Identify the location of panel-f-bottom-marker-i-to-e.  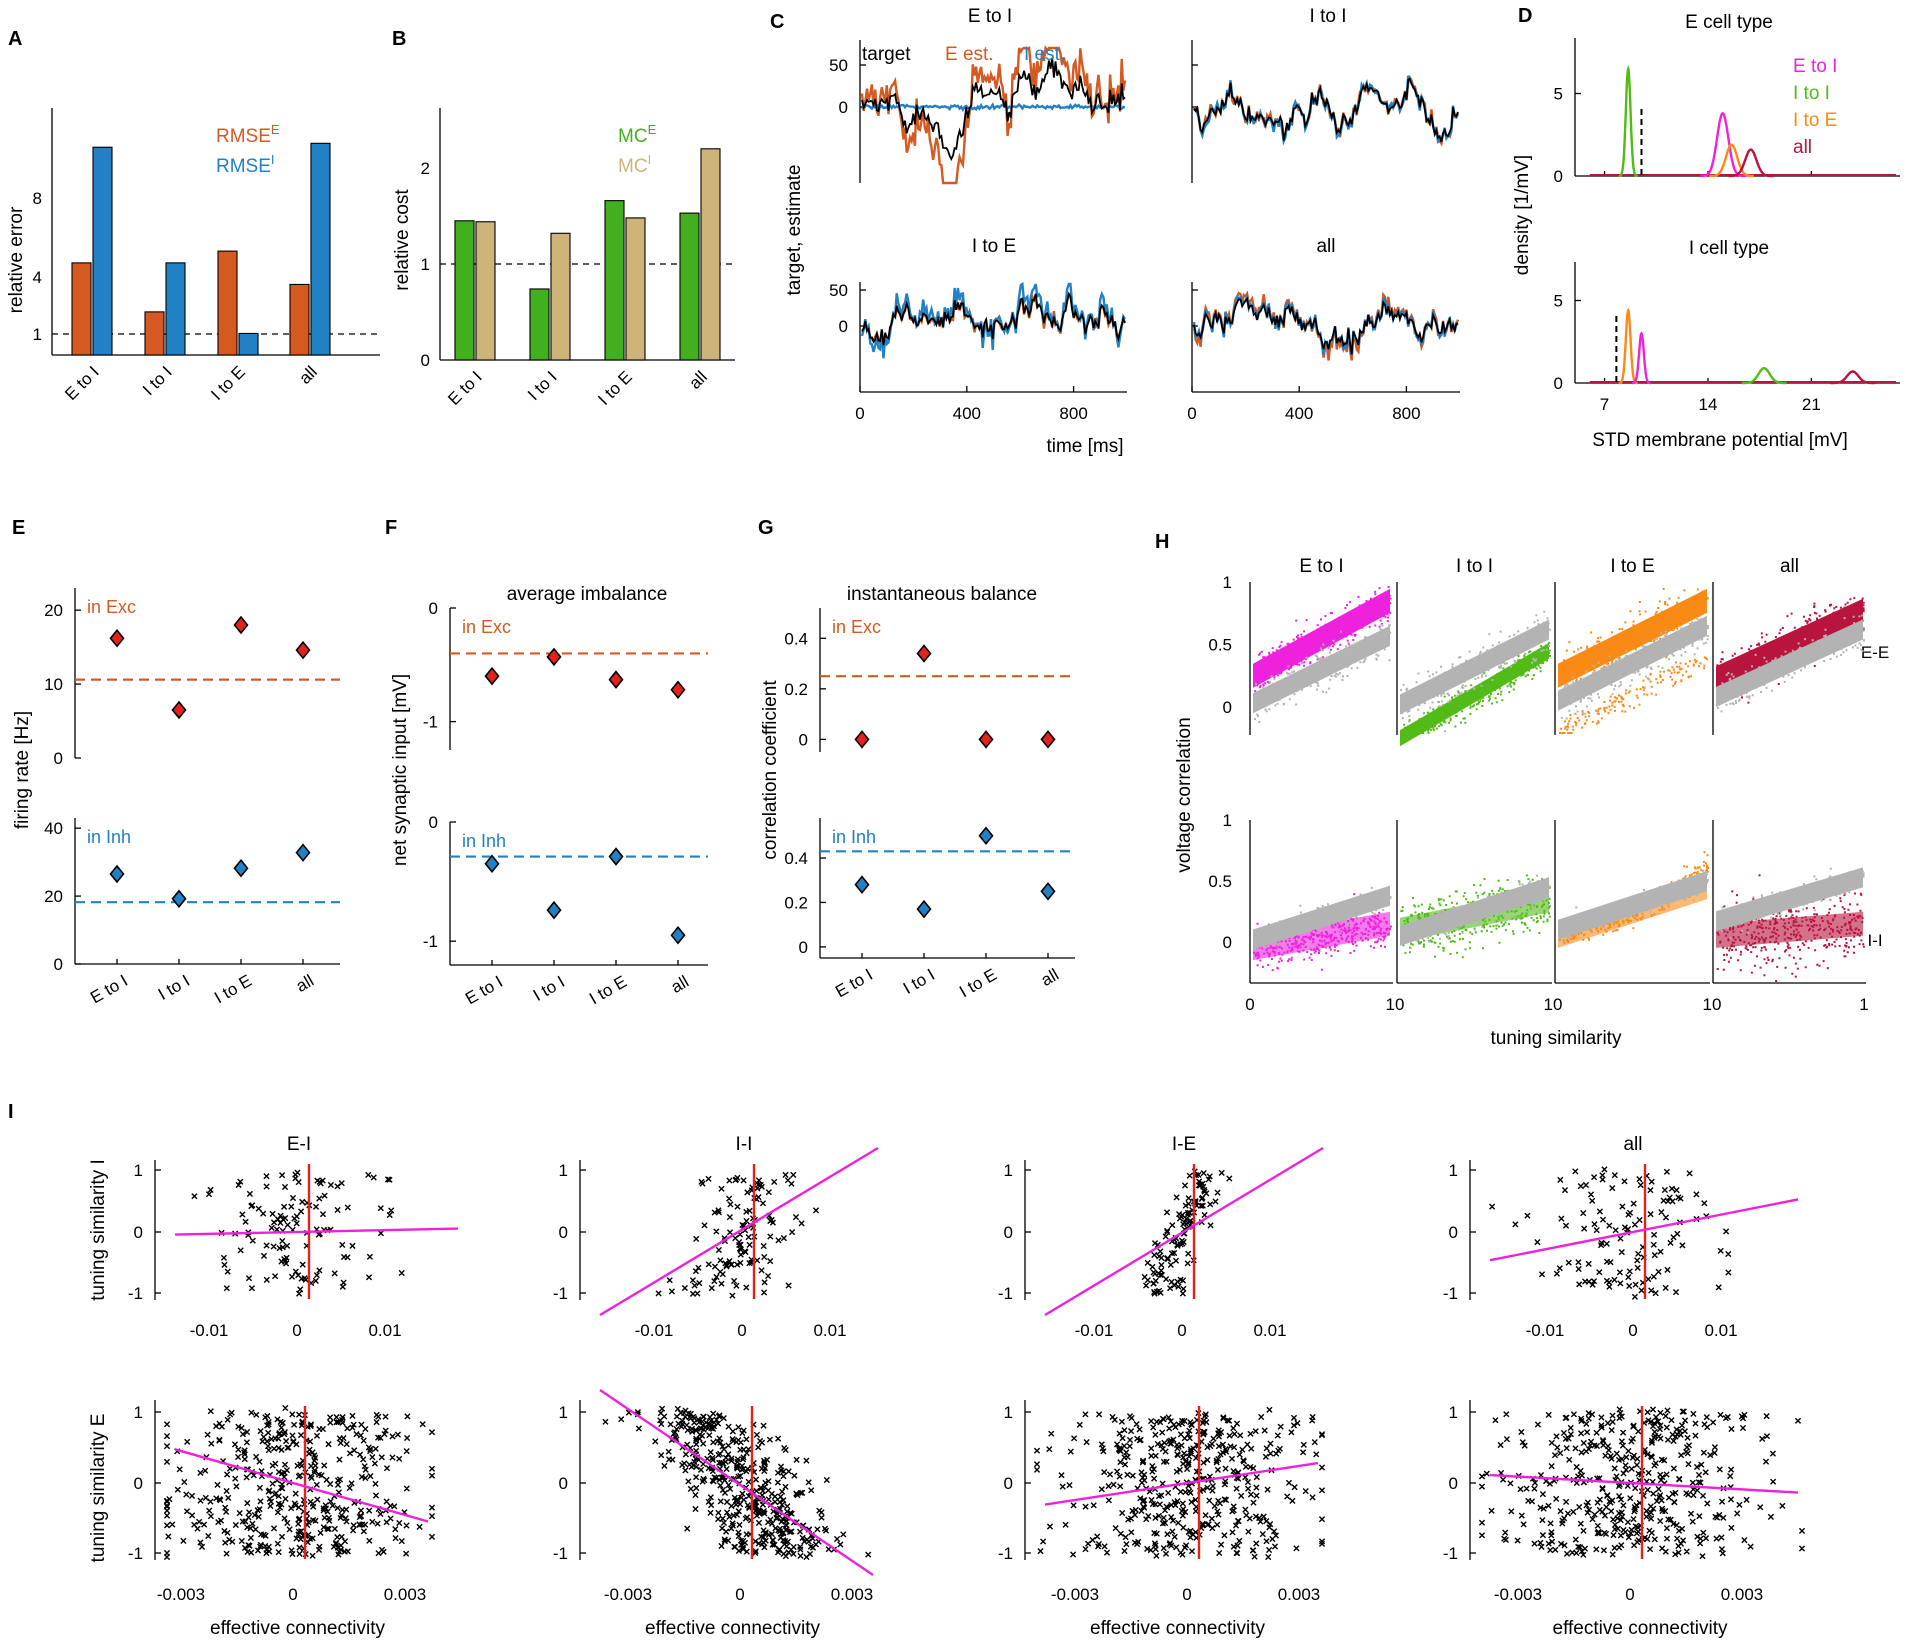
(616, 856).